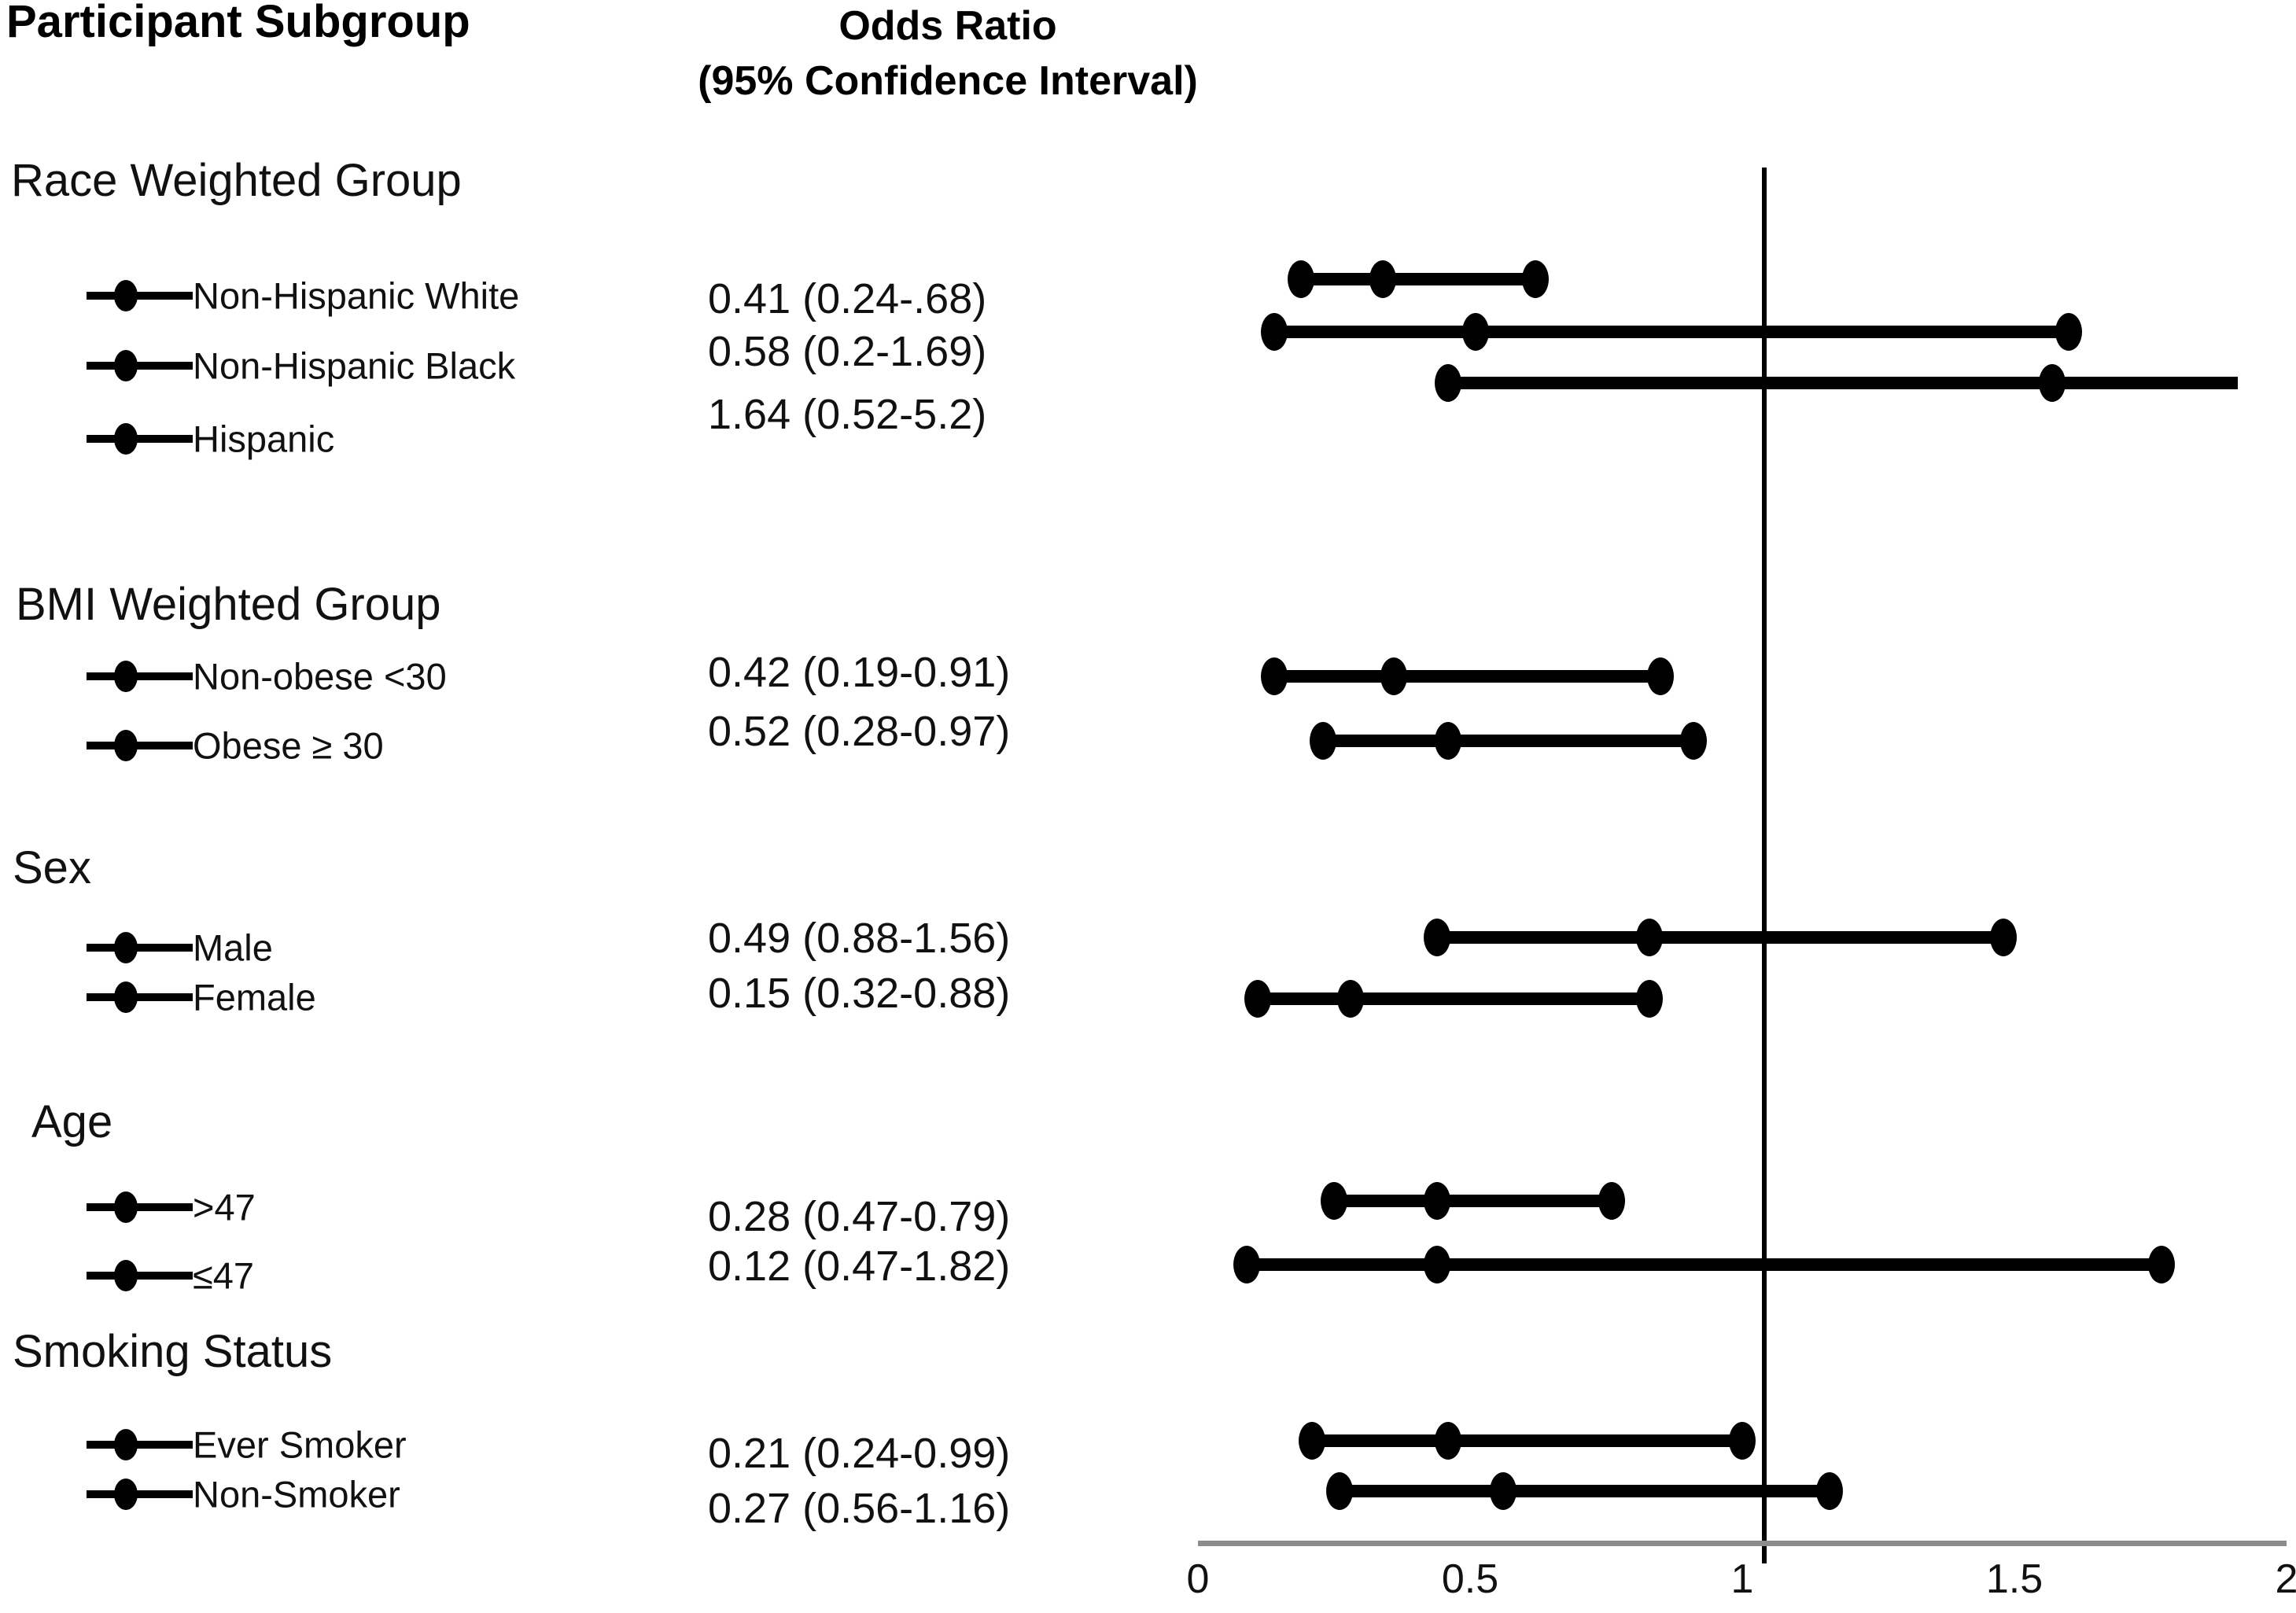 This screenshot has height=1613, width=2296. Describe the element at coordinates (859, 1453) in the screenshot. I see `or-value-ever-smoker: 0.21 (0.24-0.99)` at that location.